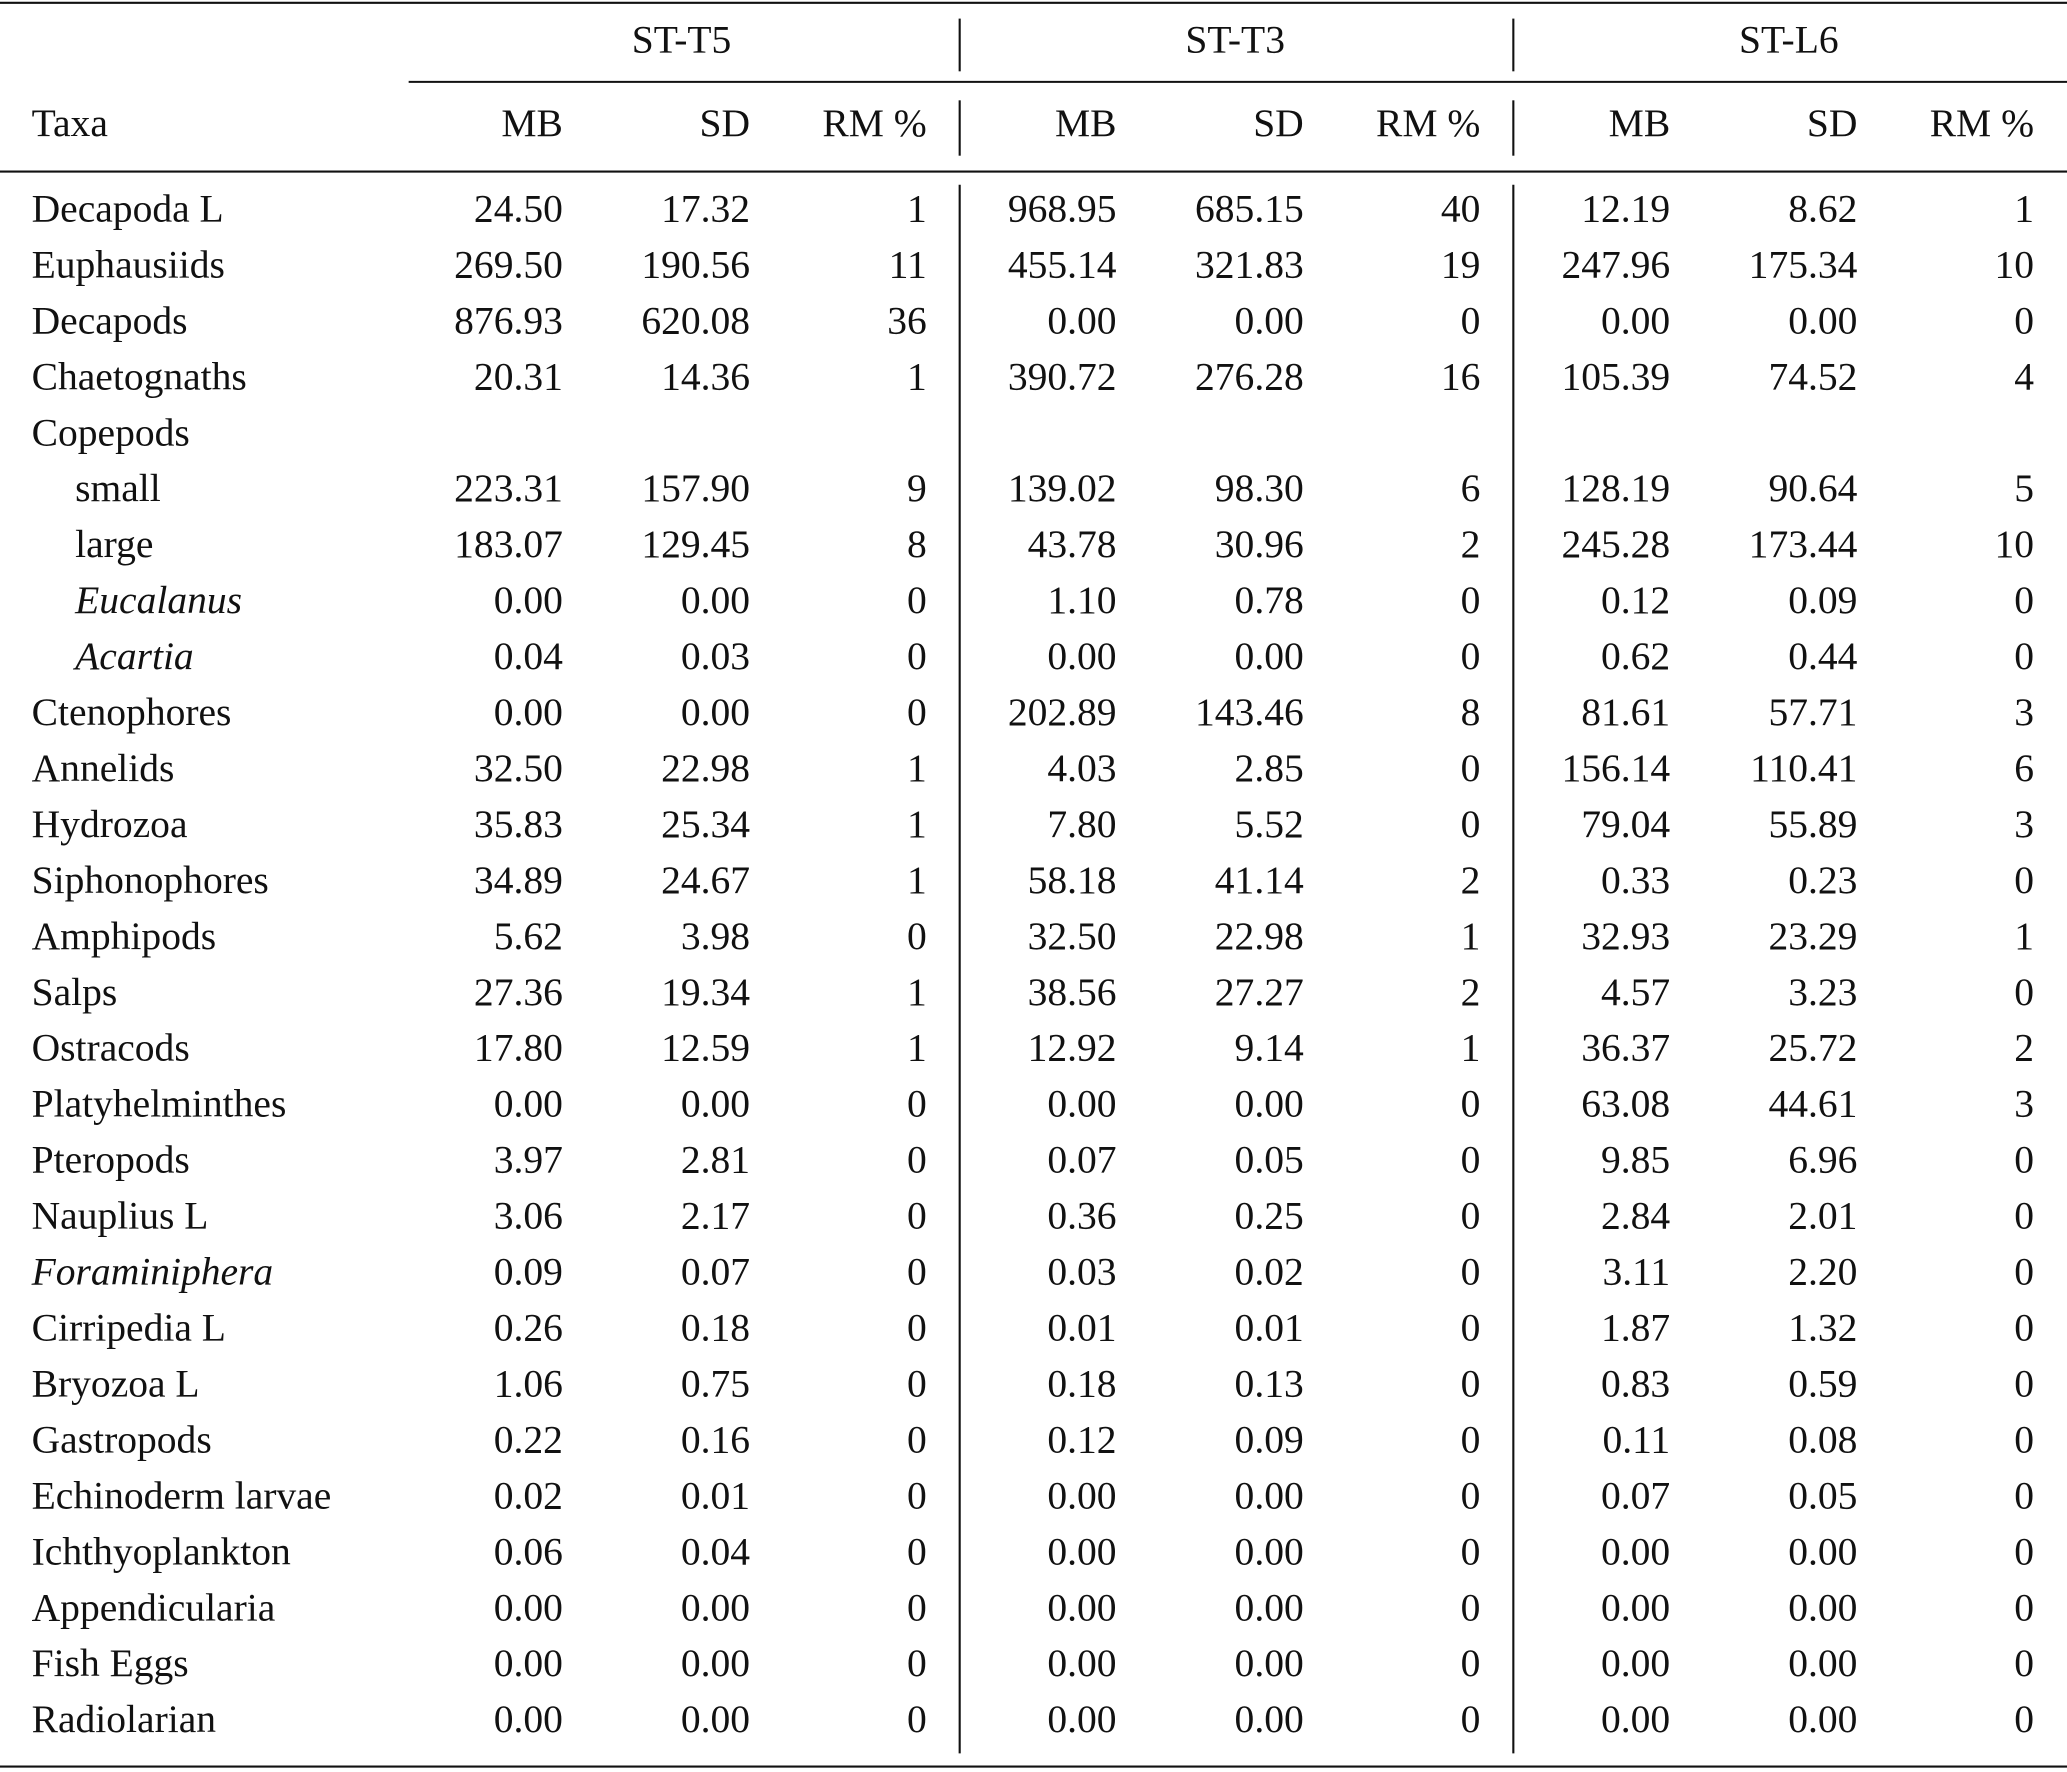 The image size is (2067, 1772). I want to click on cell: 0.33, so click(1635, 880).